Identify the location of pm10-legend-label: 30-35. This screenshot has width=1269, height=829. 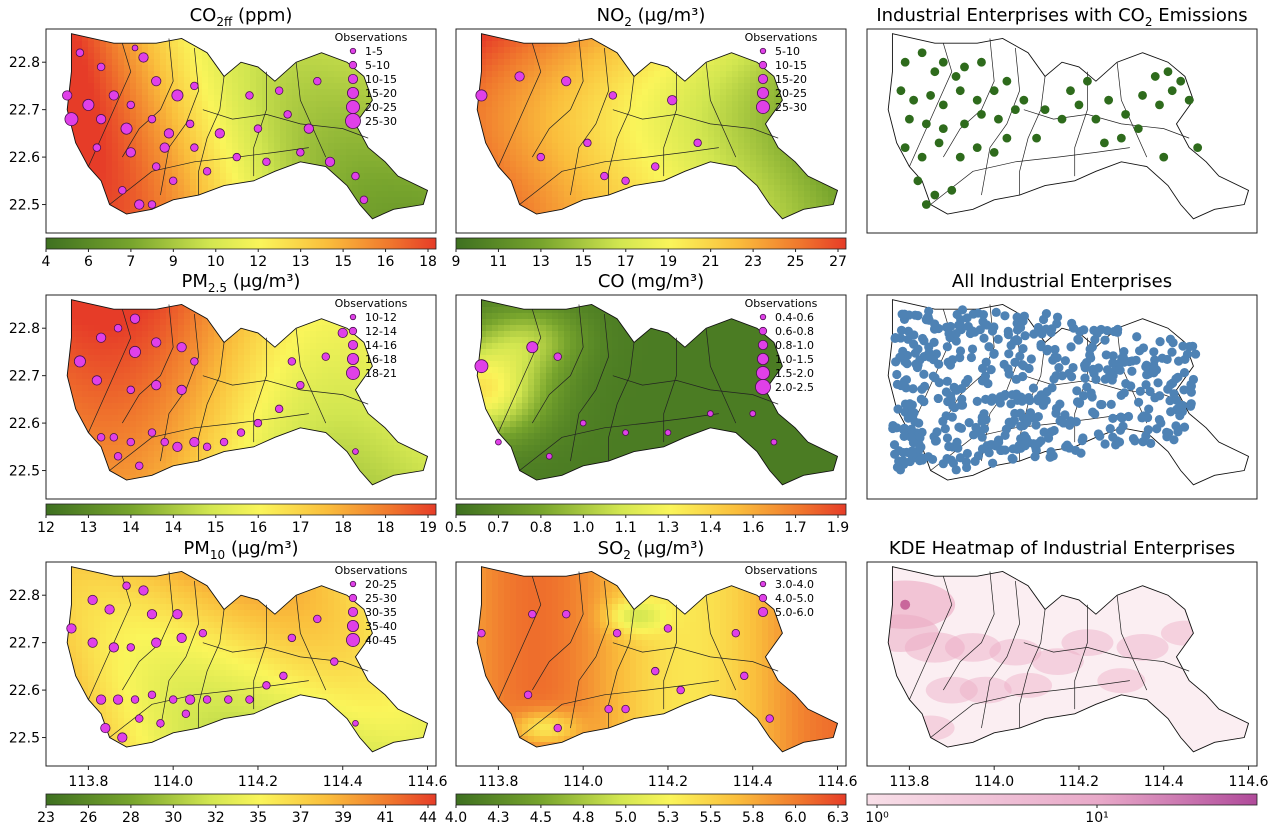
(381, 612).